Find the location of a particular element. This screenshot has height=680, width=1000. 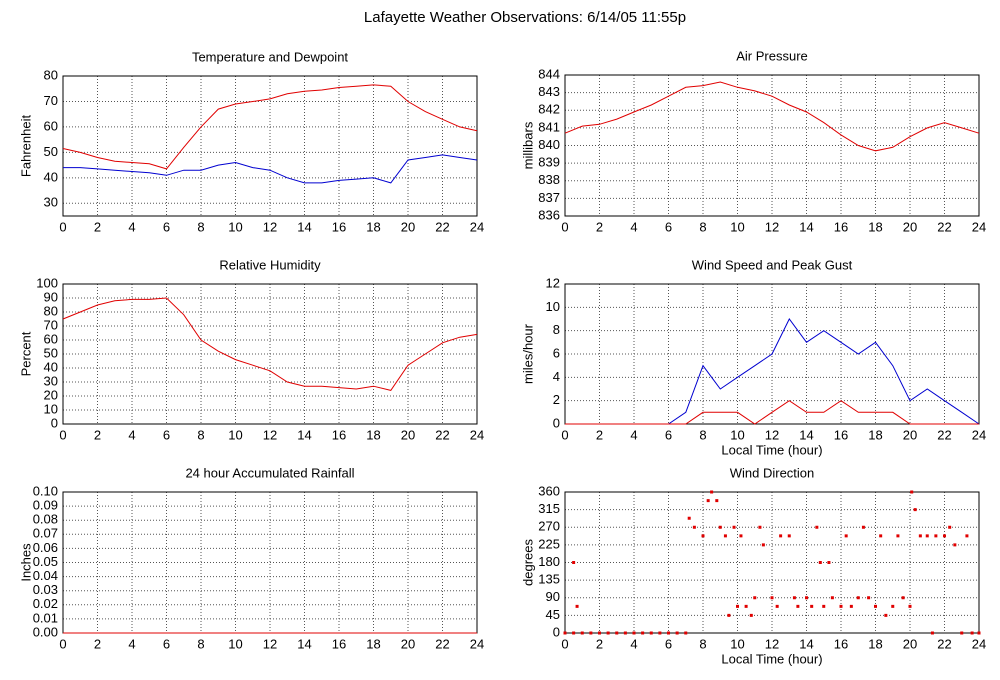

y-tick-label: 837 is located at coordinates (549, 197).